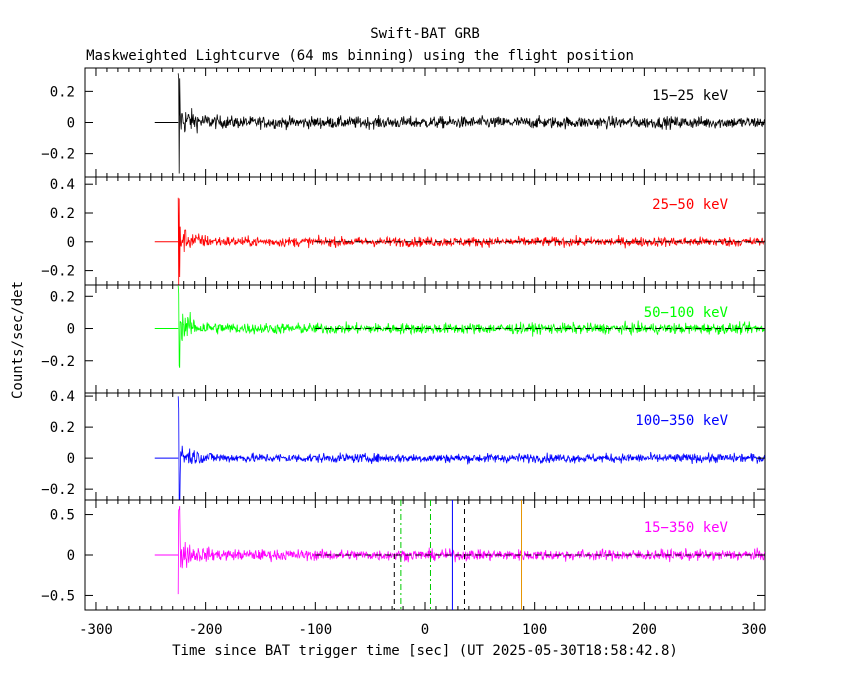 This screenshot has height=680, width=850. I want to click on panel-energy-label: 15−25 keV, so click(690, 96).